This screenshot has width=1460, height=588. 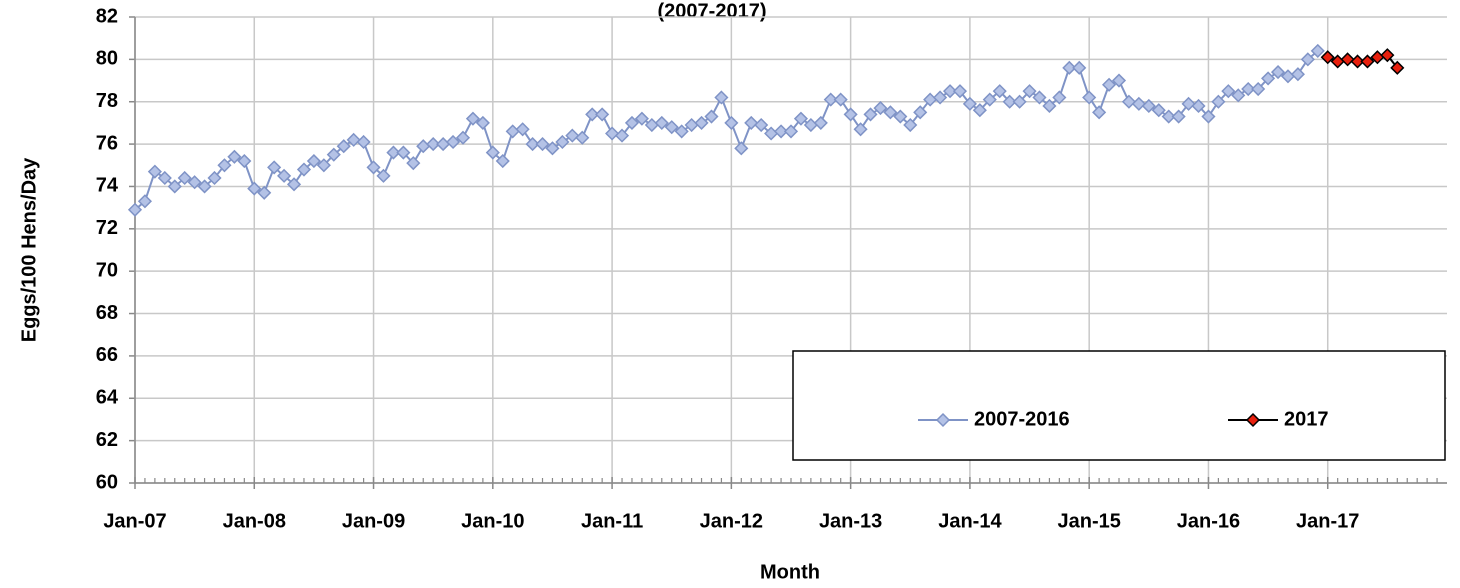 I want to click on x-tick-label: Jan-10, so click(x=492, y=521).